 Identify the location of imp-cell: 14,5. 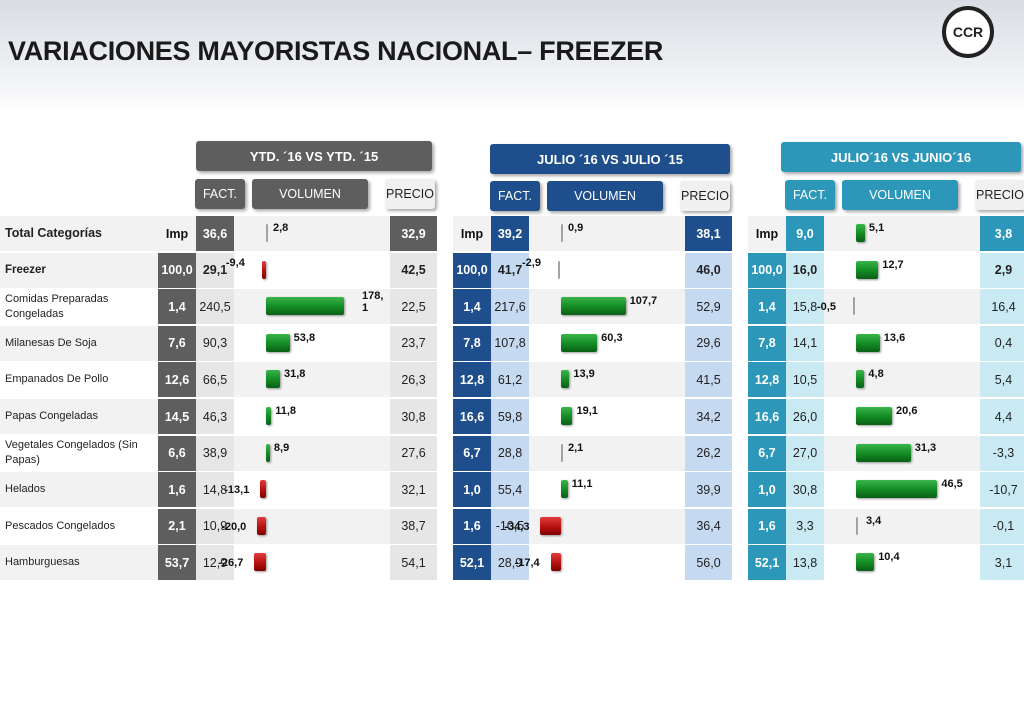
(177, 416).